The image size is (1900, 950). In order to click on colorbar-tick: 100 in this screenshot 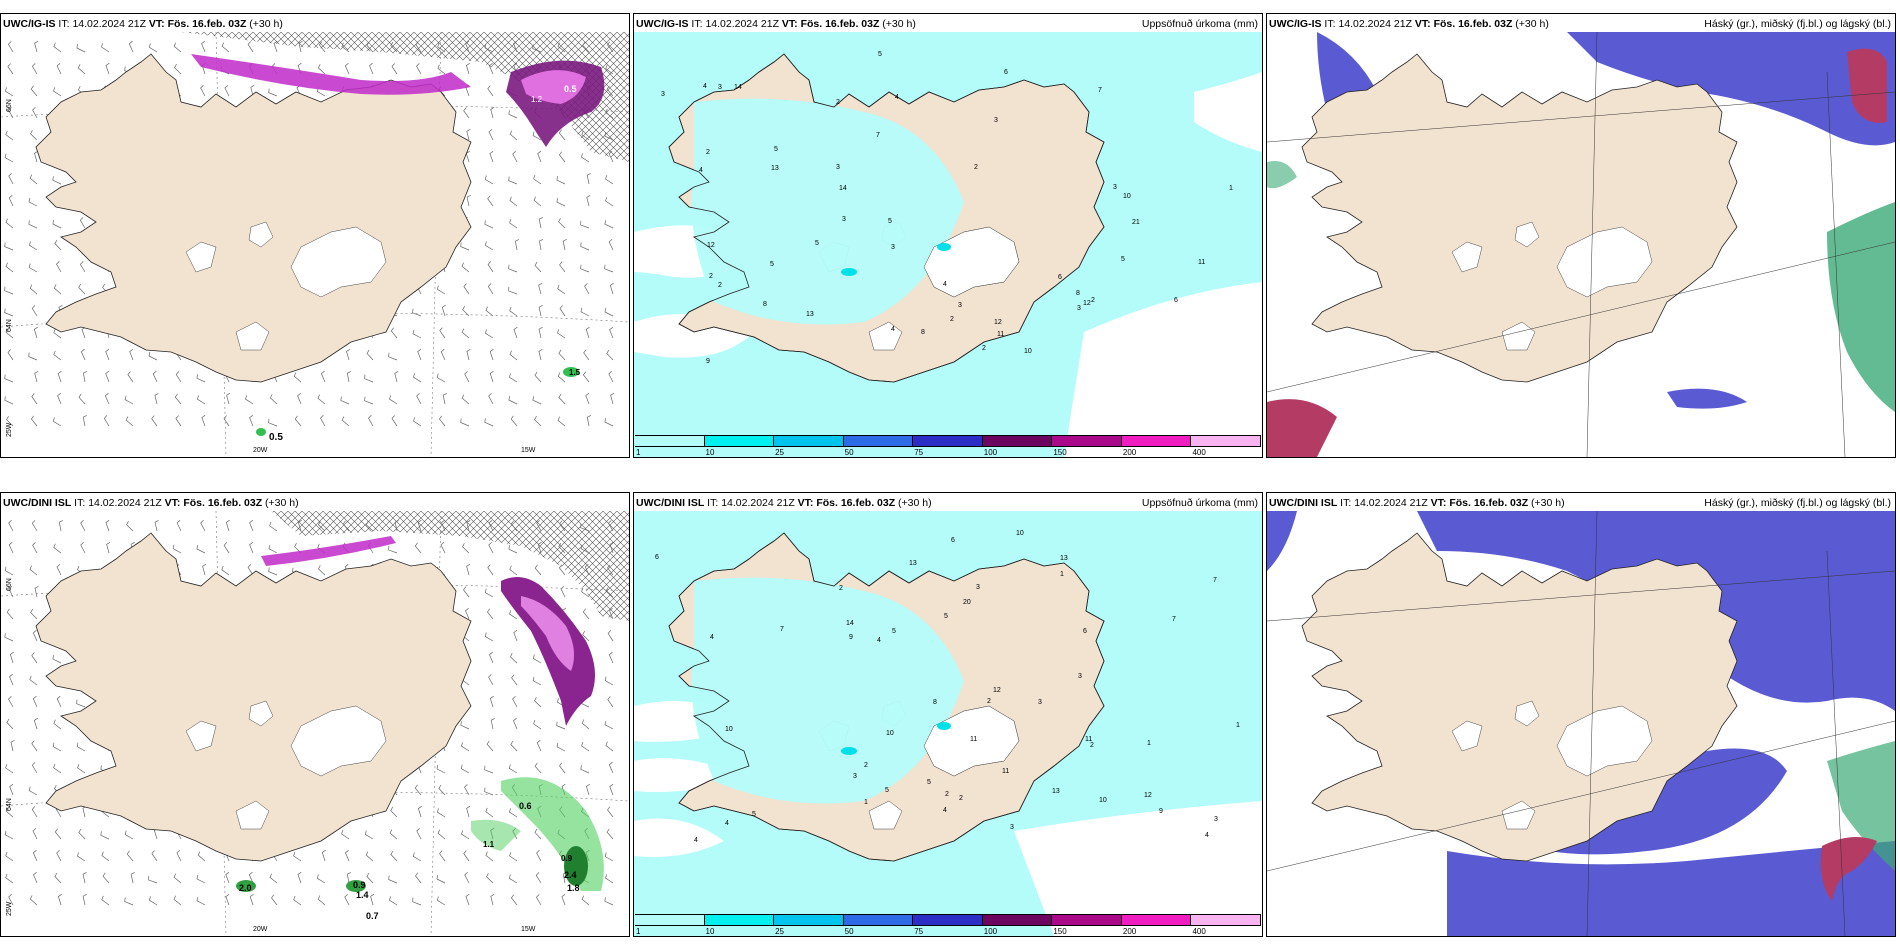, I will do `click(990, 452)`.